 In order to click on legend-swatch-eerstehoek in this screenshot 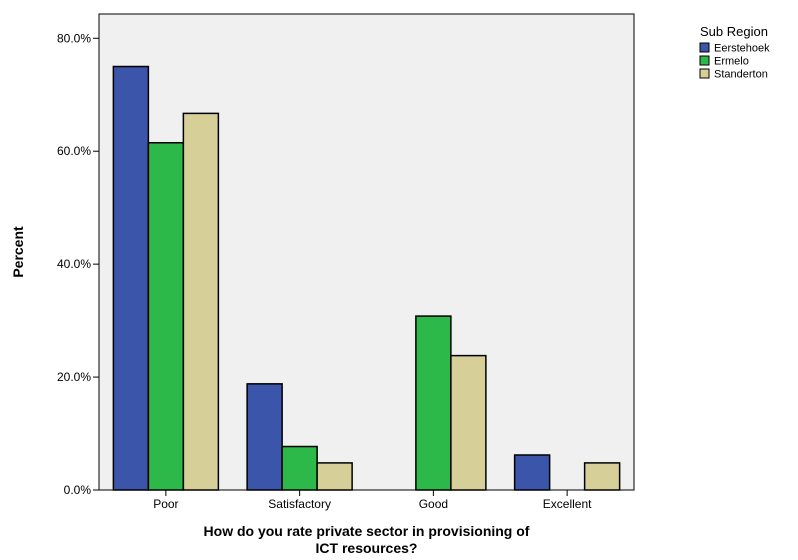, I will do `click(704, 47)`.